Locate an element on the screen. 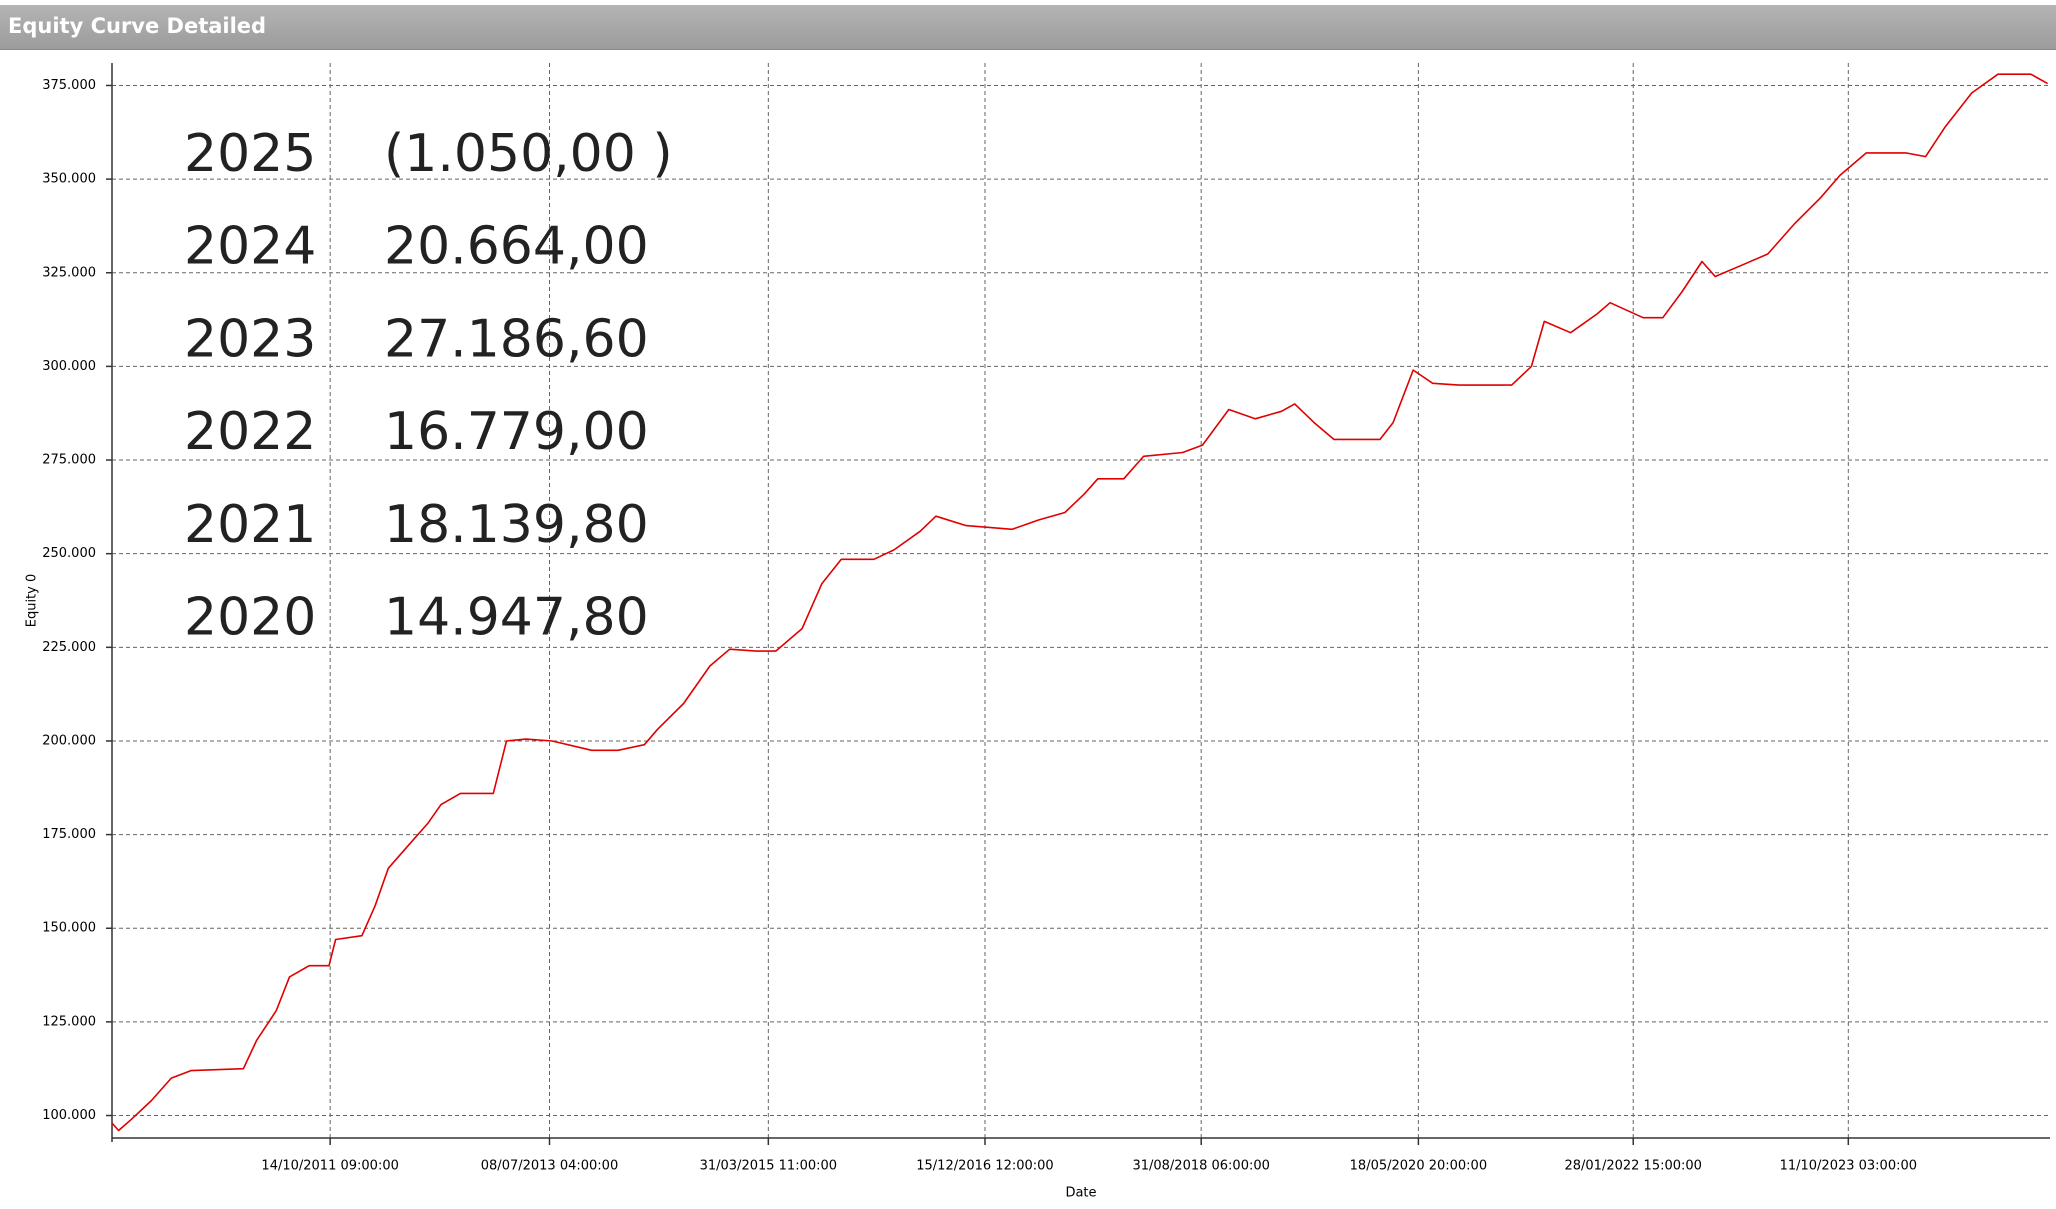 The height and width of the screenshot is (1209, 2056). annotation-value: 27.186,60 is located at coordinates (516, 339).